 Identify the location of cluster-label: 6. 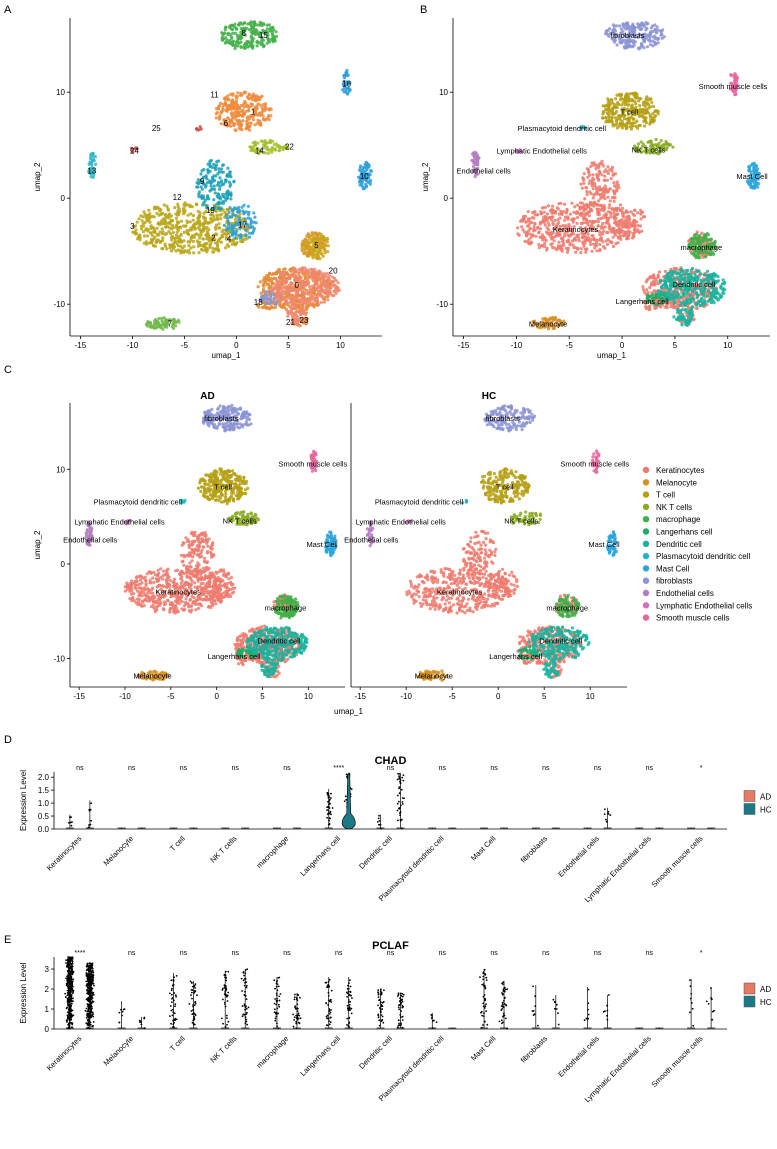
(226, 123).